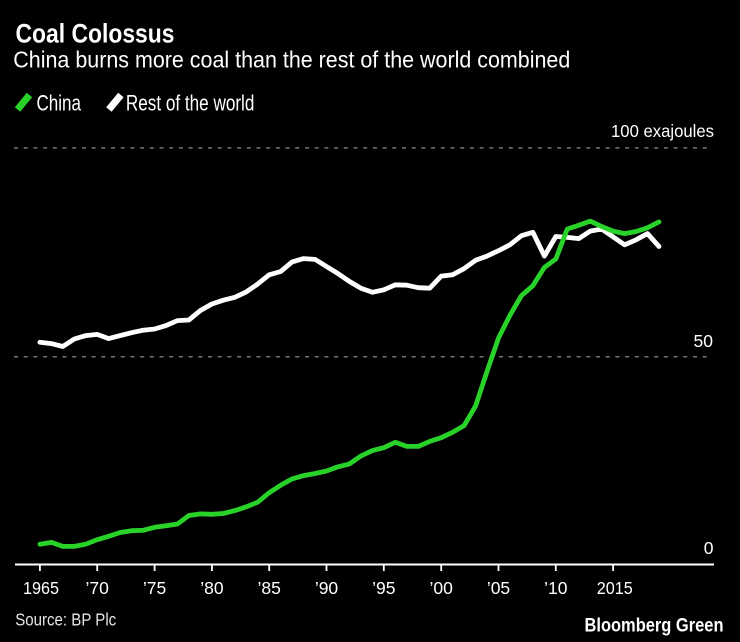 This screenshot has height=642, width=740. I want to click on svg-text: Coal Colossus, so click(95, 34).